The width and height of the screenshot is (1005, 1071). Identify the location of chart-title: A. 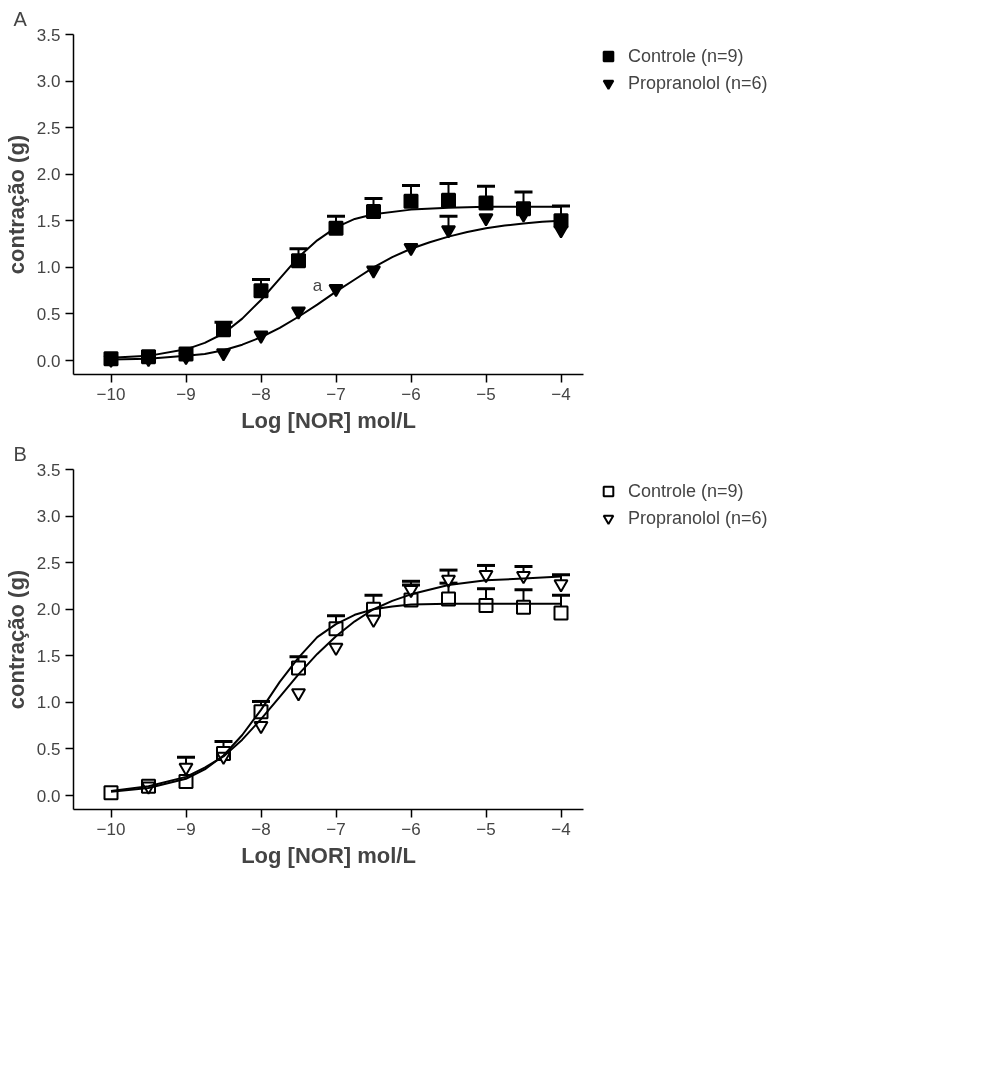
(20, 18).